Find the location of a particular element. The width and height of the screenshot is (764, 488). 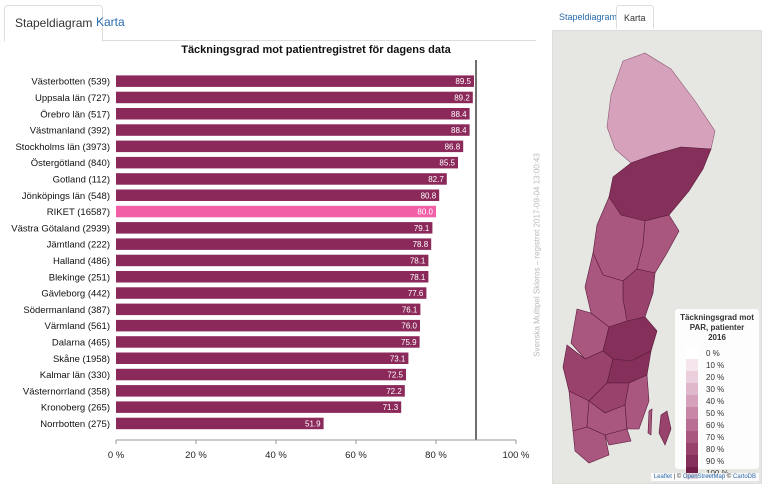

attribution-sep: | © is located at coordinates (677, 477).